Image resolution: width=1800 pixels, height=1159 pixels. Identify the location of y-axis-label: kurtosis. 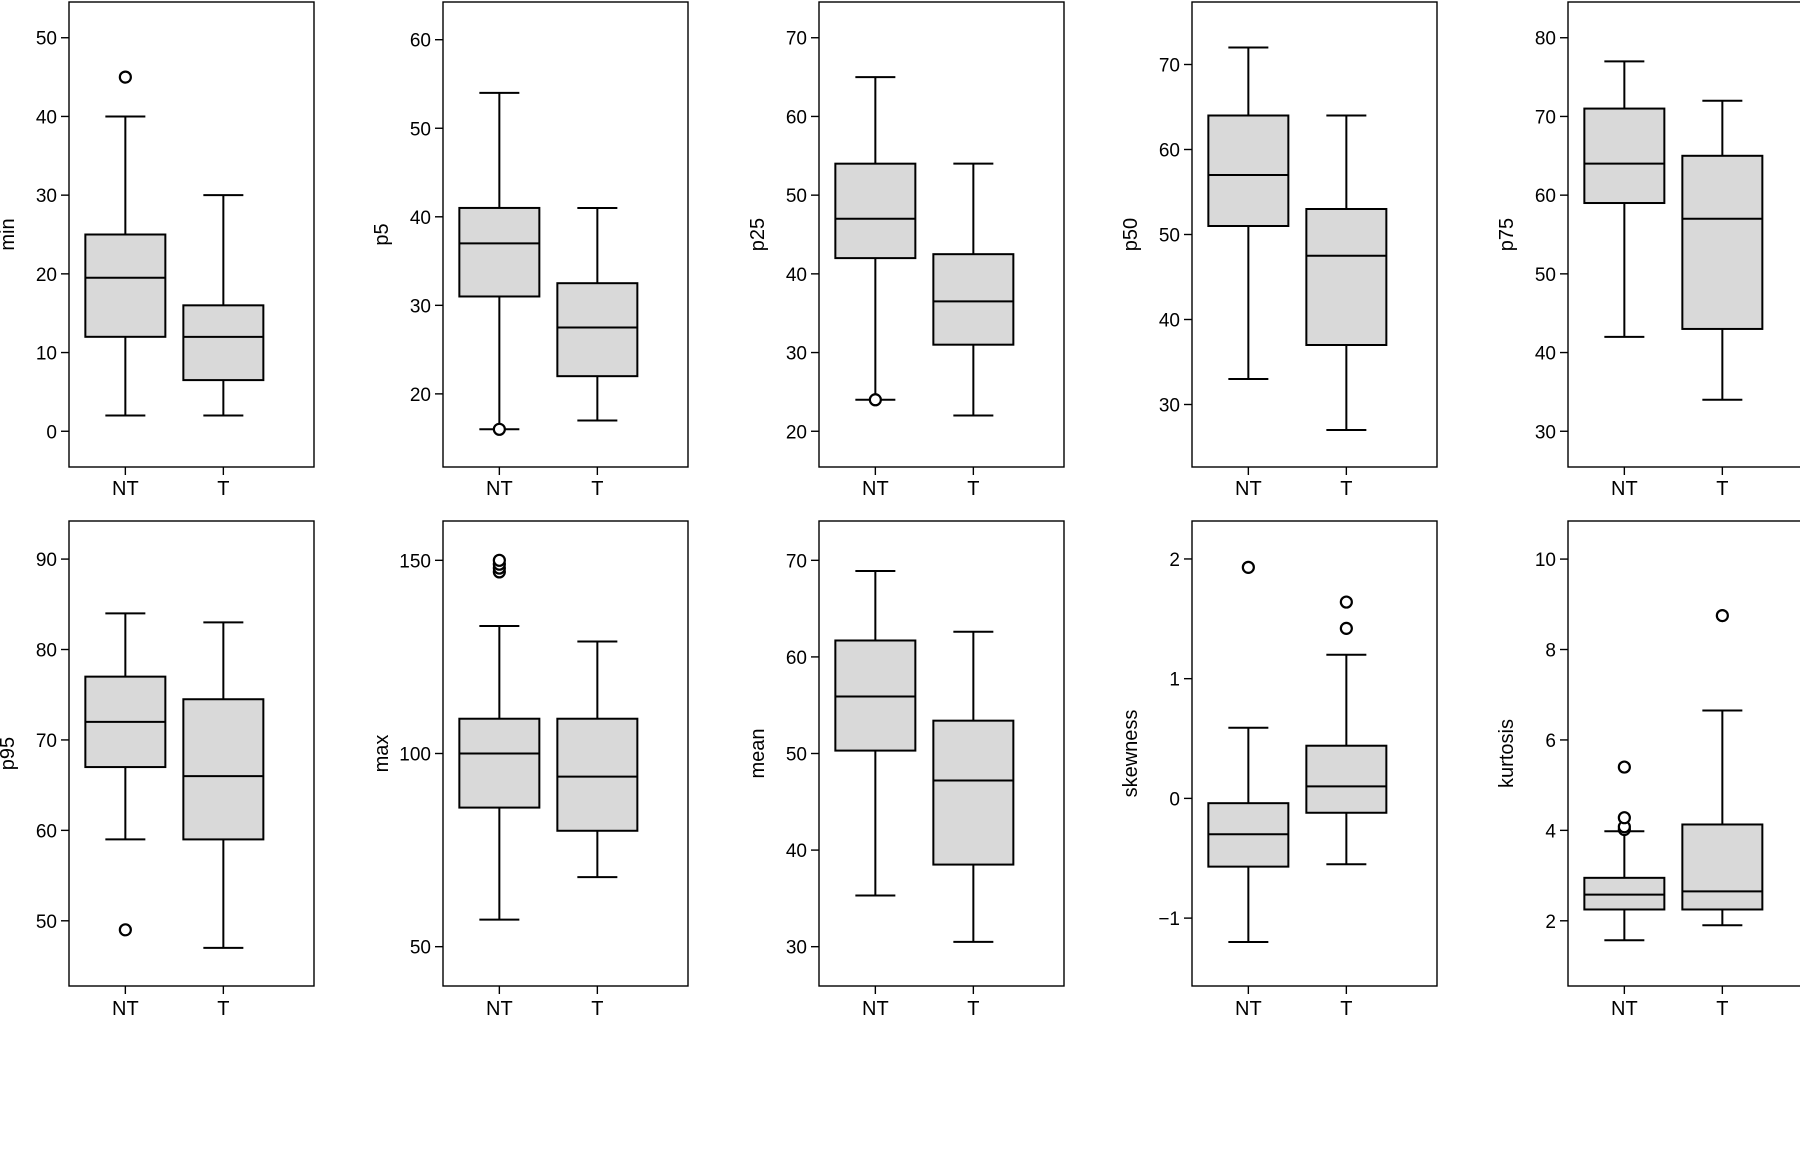
(1507, 753).